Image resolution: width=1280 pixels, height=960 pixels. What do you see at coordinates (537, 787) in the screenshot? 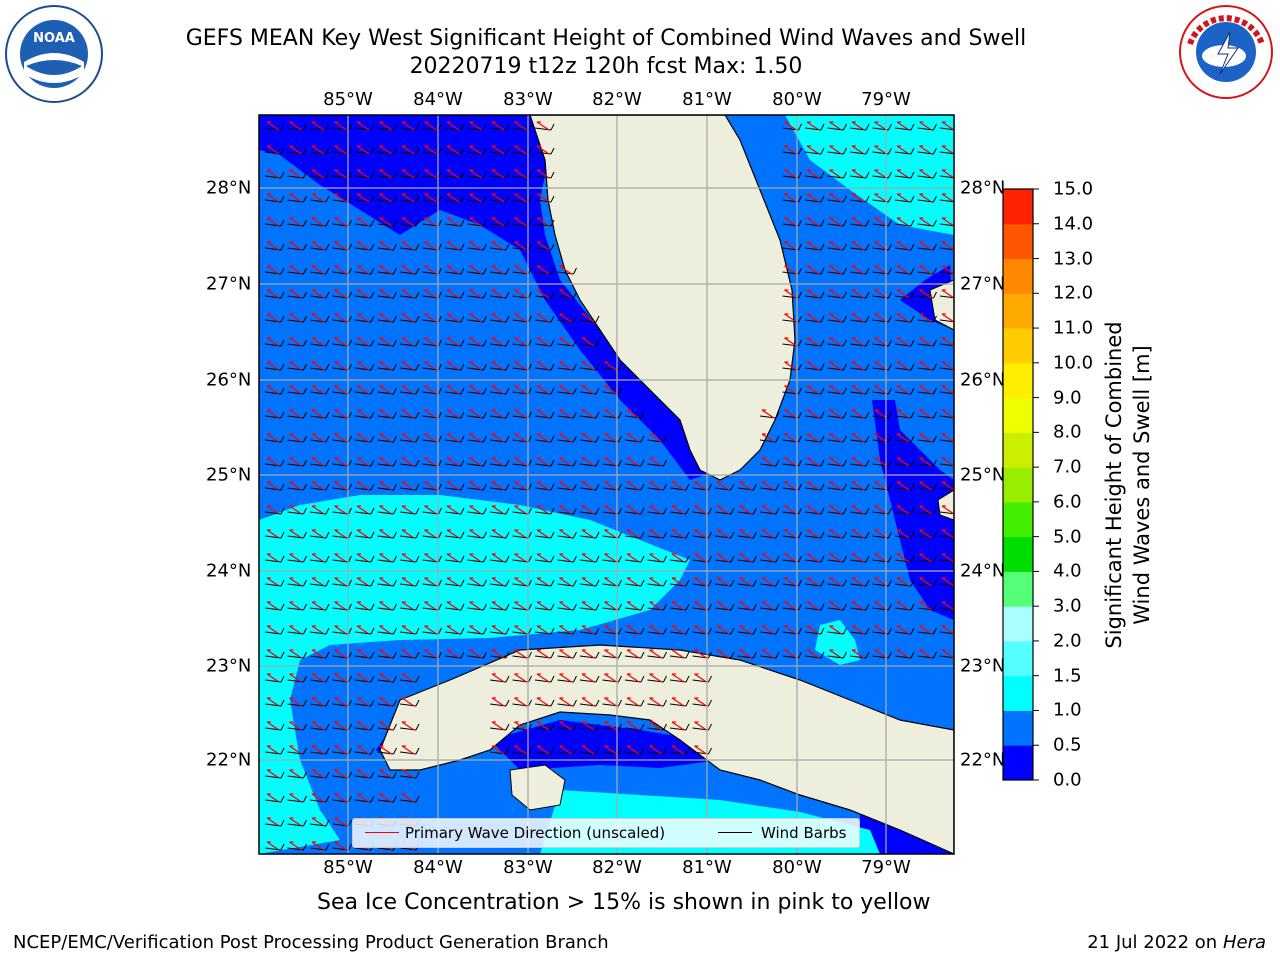
I see `land-isla-juventud` at bounding box center [537, 787].